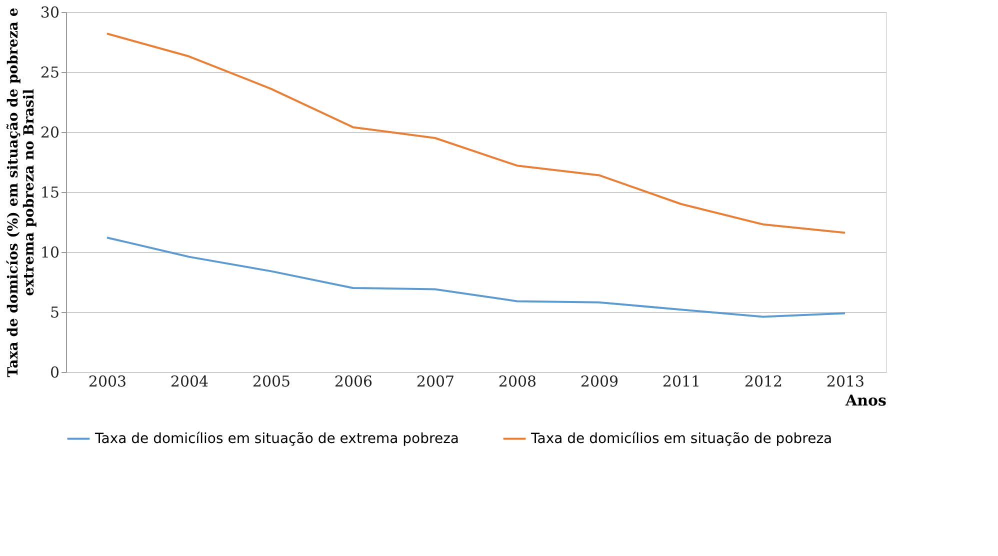  Describe the element at coordinates (189, 381) in the screenshot. I see `x-tick-label: 2004` at that location.